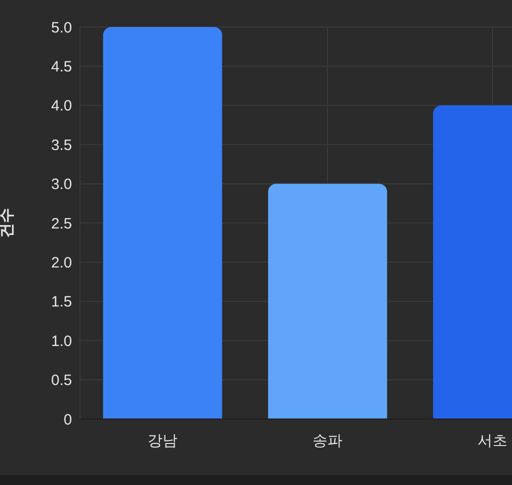  Describe the element at coordinates (61, 106) in the screenshot. I see `y-tick-label: 4.0` at that location.